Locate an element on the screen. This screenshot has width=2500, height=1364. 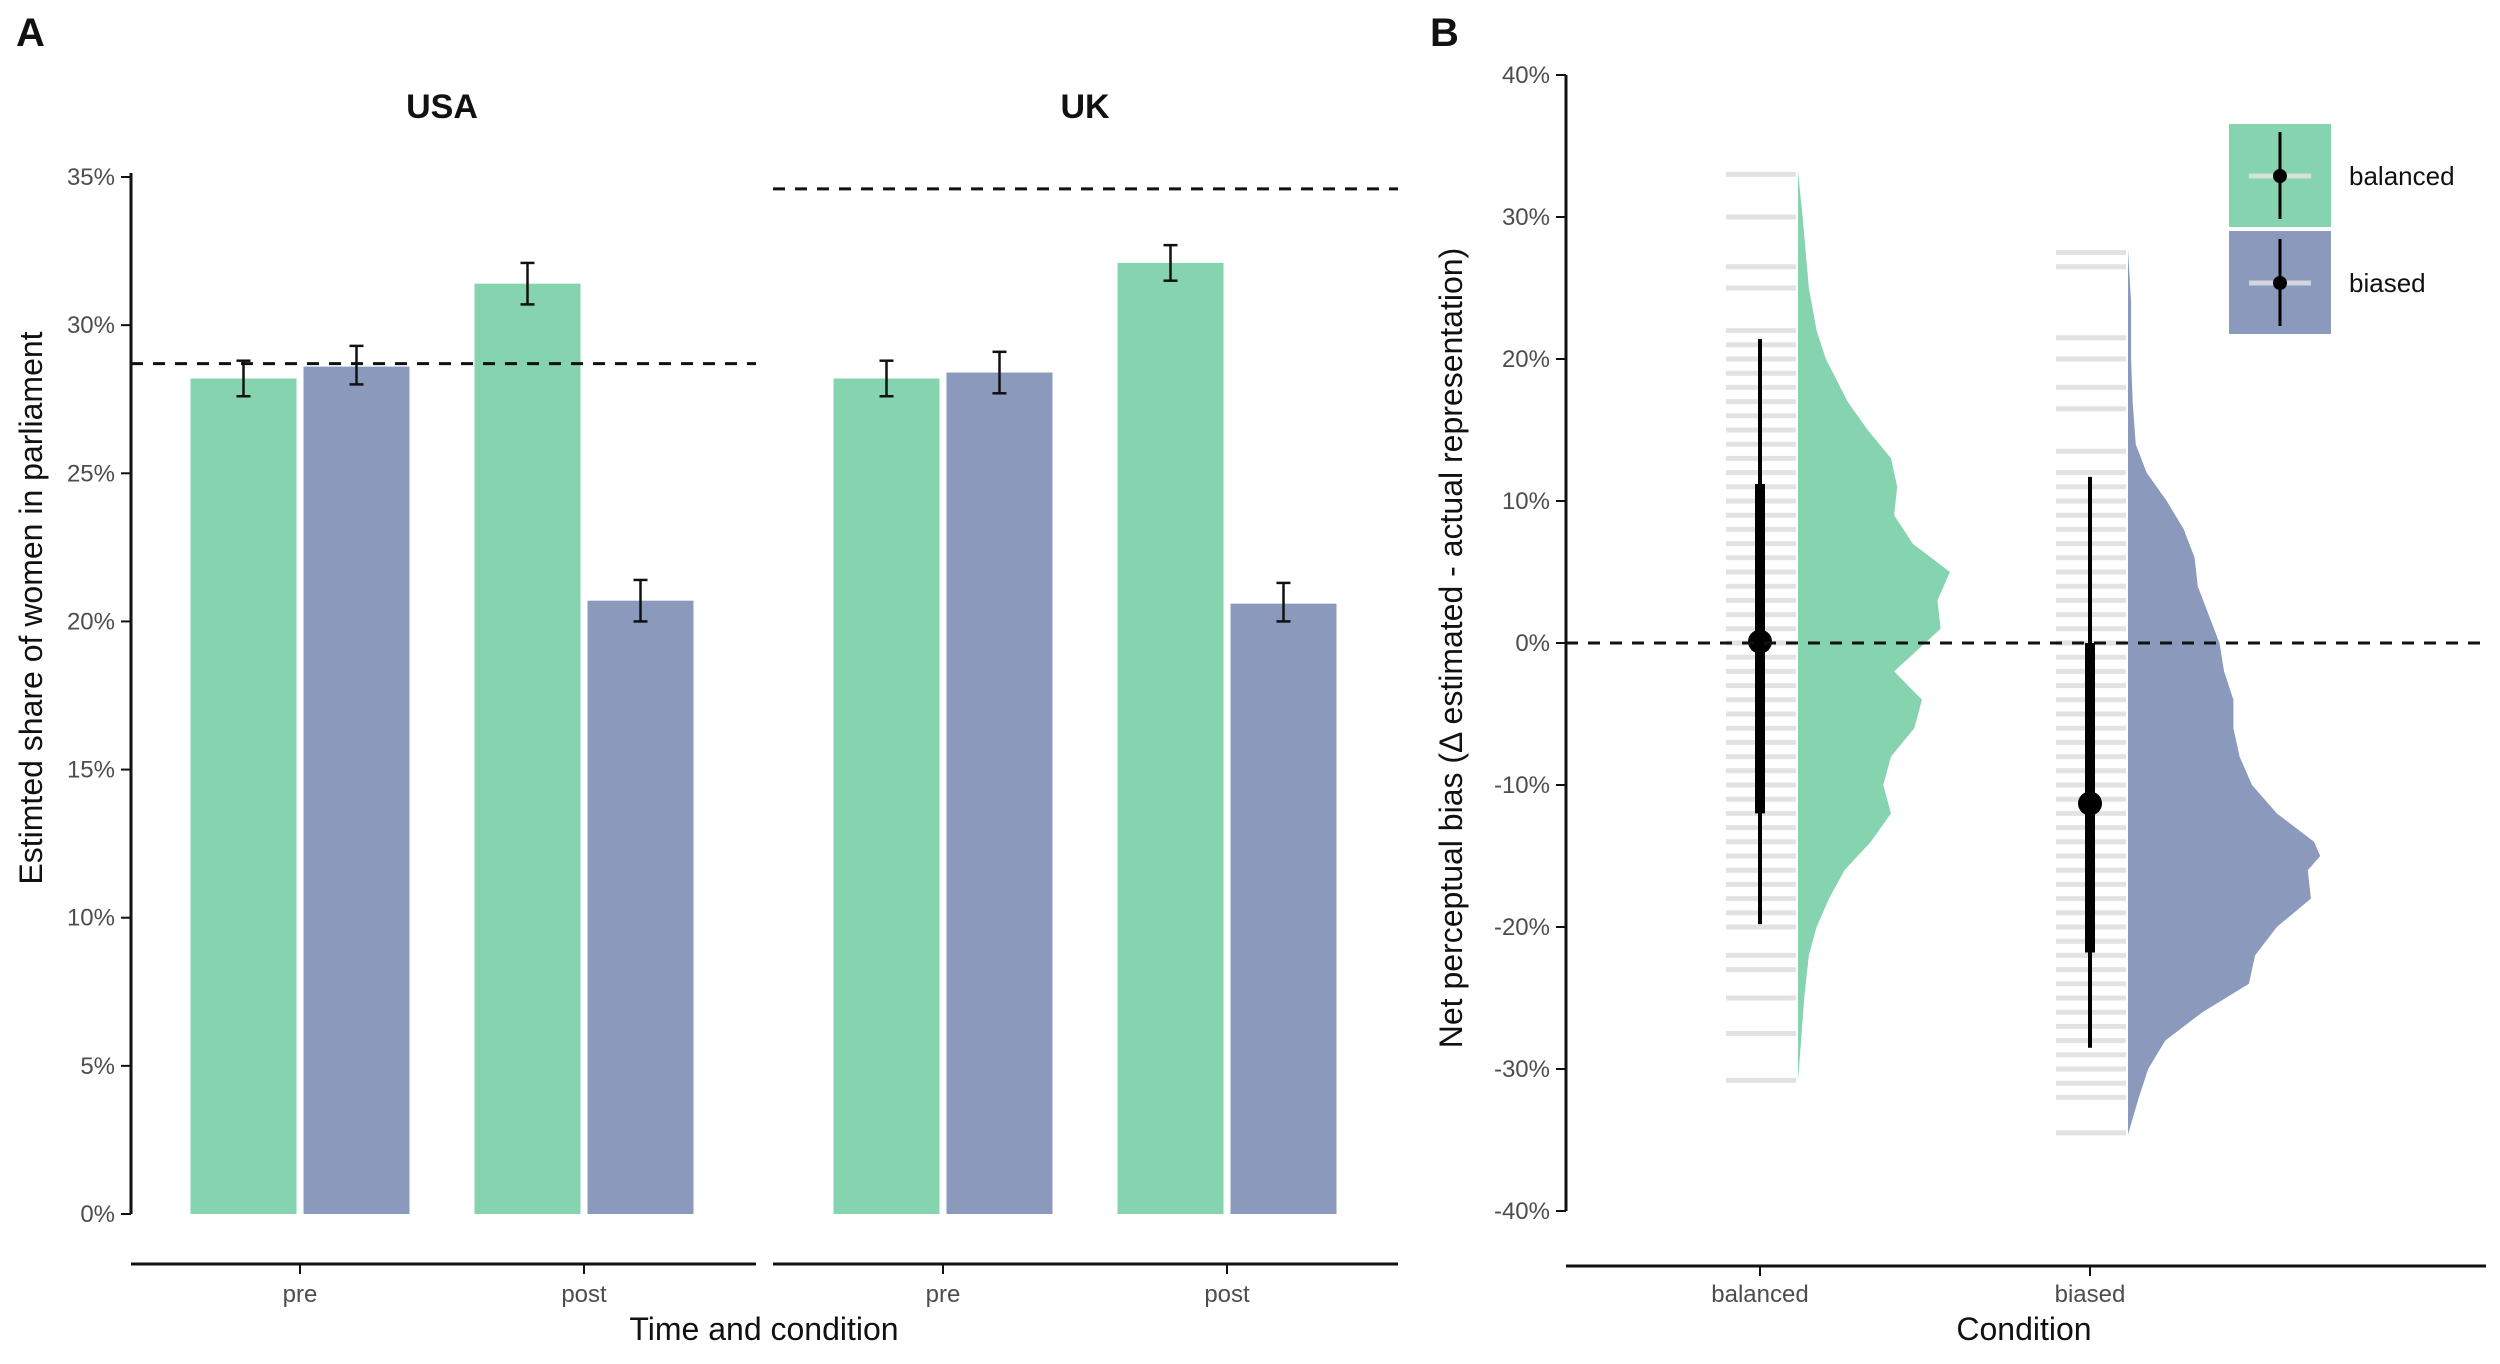
panel-b-y-tick-label: 30% is located at coordinates (1526, 217).